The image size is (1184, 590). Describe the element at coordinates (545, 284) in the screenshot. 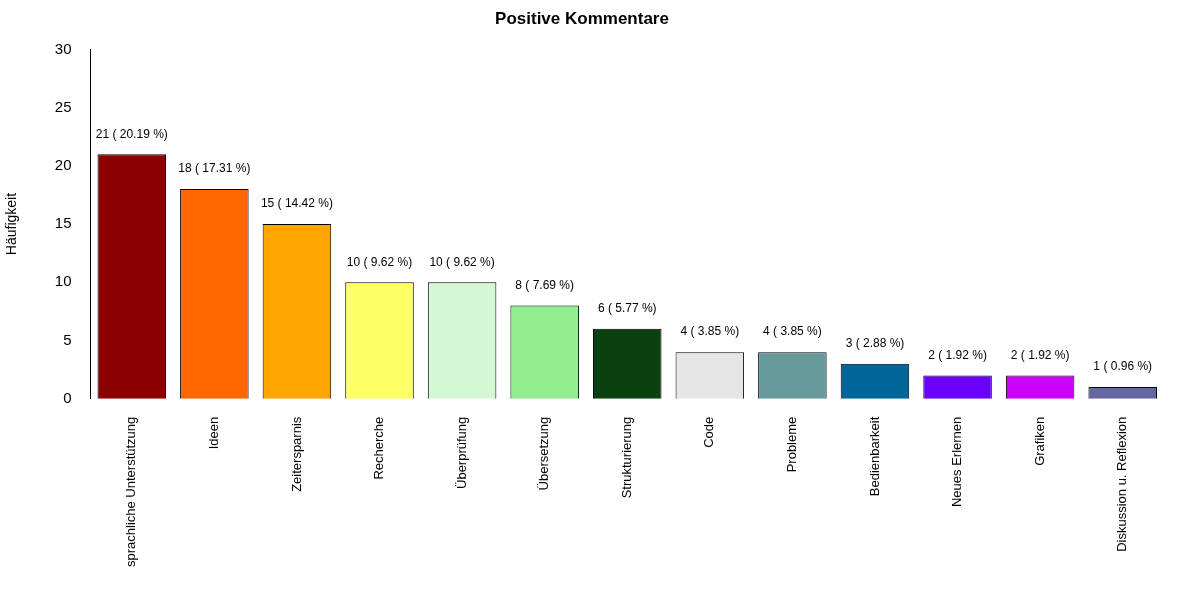

I see `data-label: 8 ( 7.69 %)` at that location.